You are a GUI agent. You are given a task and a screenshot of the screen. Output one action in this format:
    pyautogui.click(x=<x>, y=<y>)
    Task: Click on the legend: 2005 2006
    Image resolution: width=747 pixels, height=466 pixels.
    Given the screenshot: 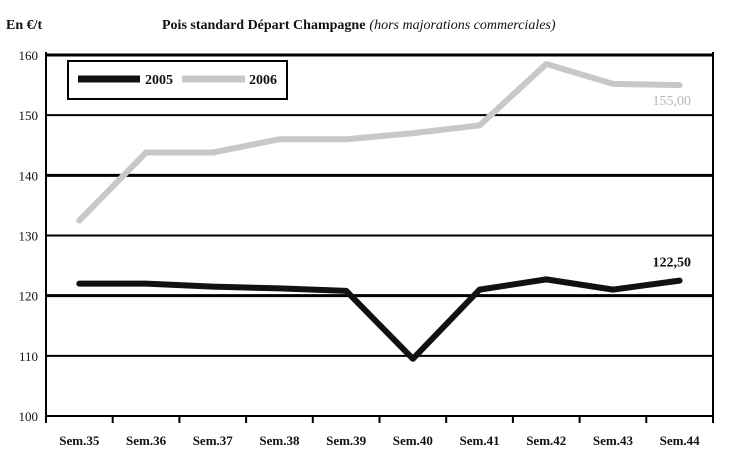 What is the action you would take?
    pyautogui.click(x=177, y=80)
    